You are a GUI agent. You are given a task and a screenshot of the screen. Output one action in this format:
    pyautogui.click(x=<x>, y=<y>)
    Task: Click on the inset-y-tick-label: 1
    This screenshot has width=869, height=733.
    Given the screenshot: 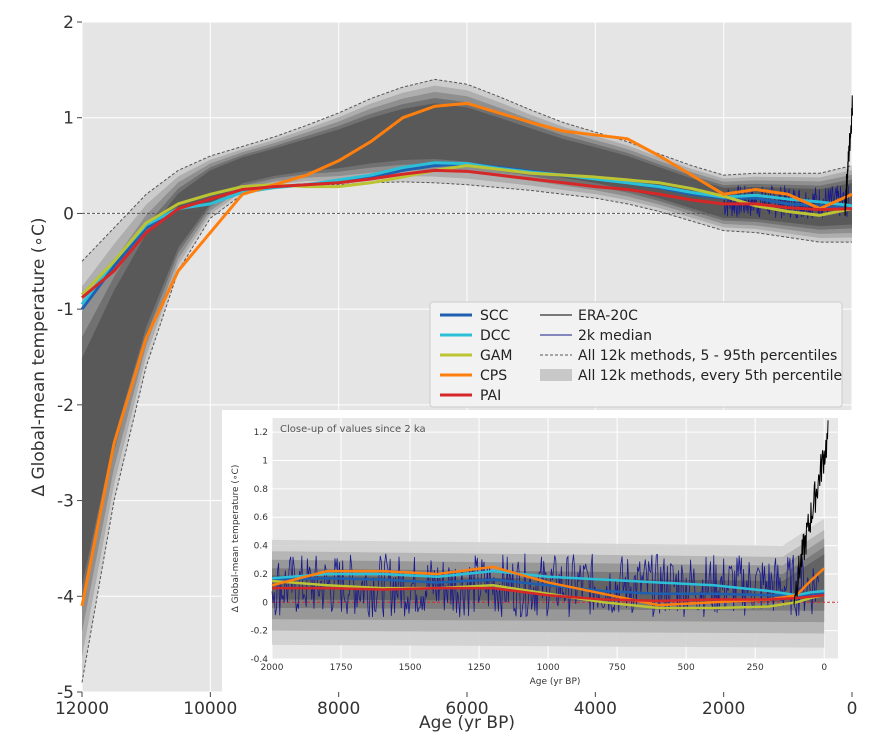 What is the action you would take?
    pyautogui.click(x=265, y=462)
    